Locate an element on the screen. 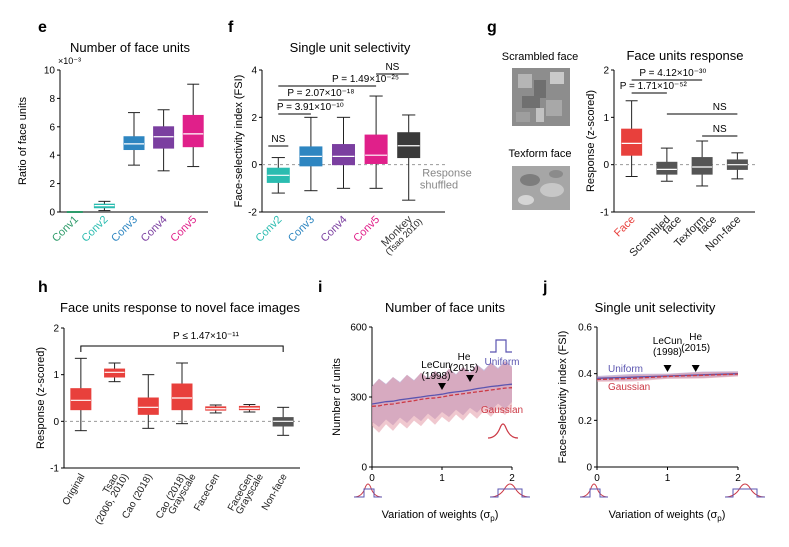 The width and height of the screenshot is (789, 547). panel-f-title: Single unit selectivity is located at coordinates (350, 47).